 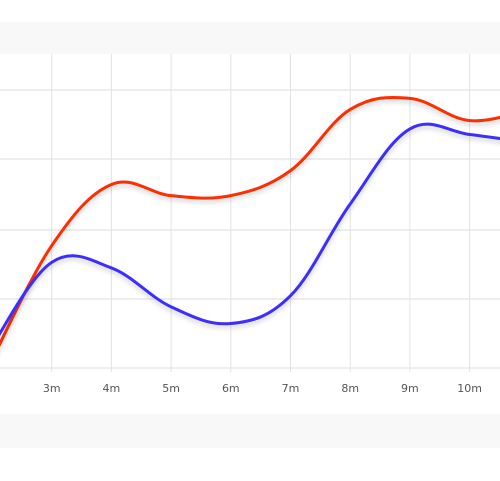 I want to click on x-tick-label: 5m, so click(x=171, y=388).